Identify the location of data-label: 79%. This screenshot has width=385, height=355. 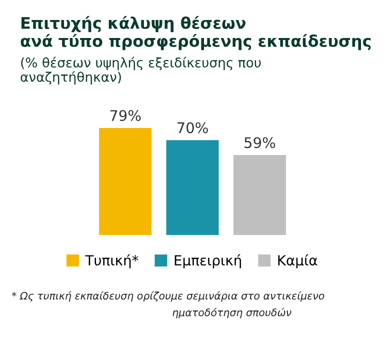
(125, 116).